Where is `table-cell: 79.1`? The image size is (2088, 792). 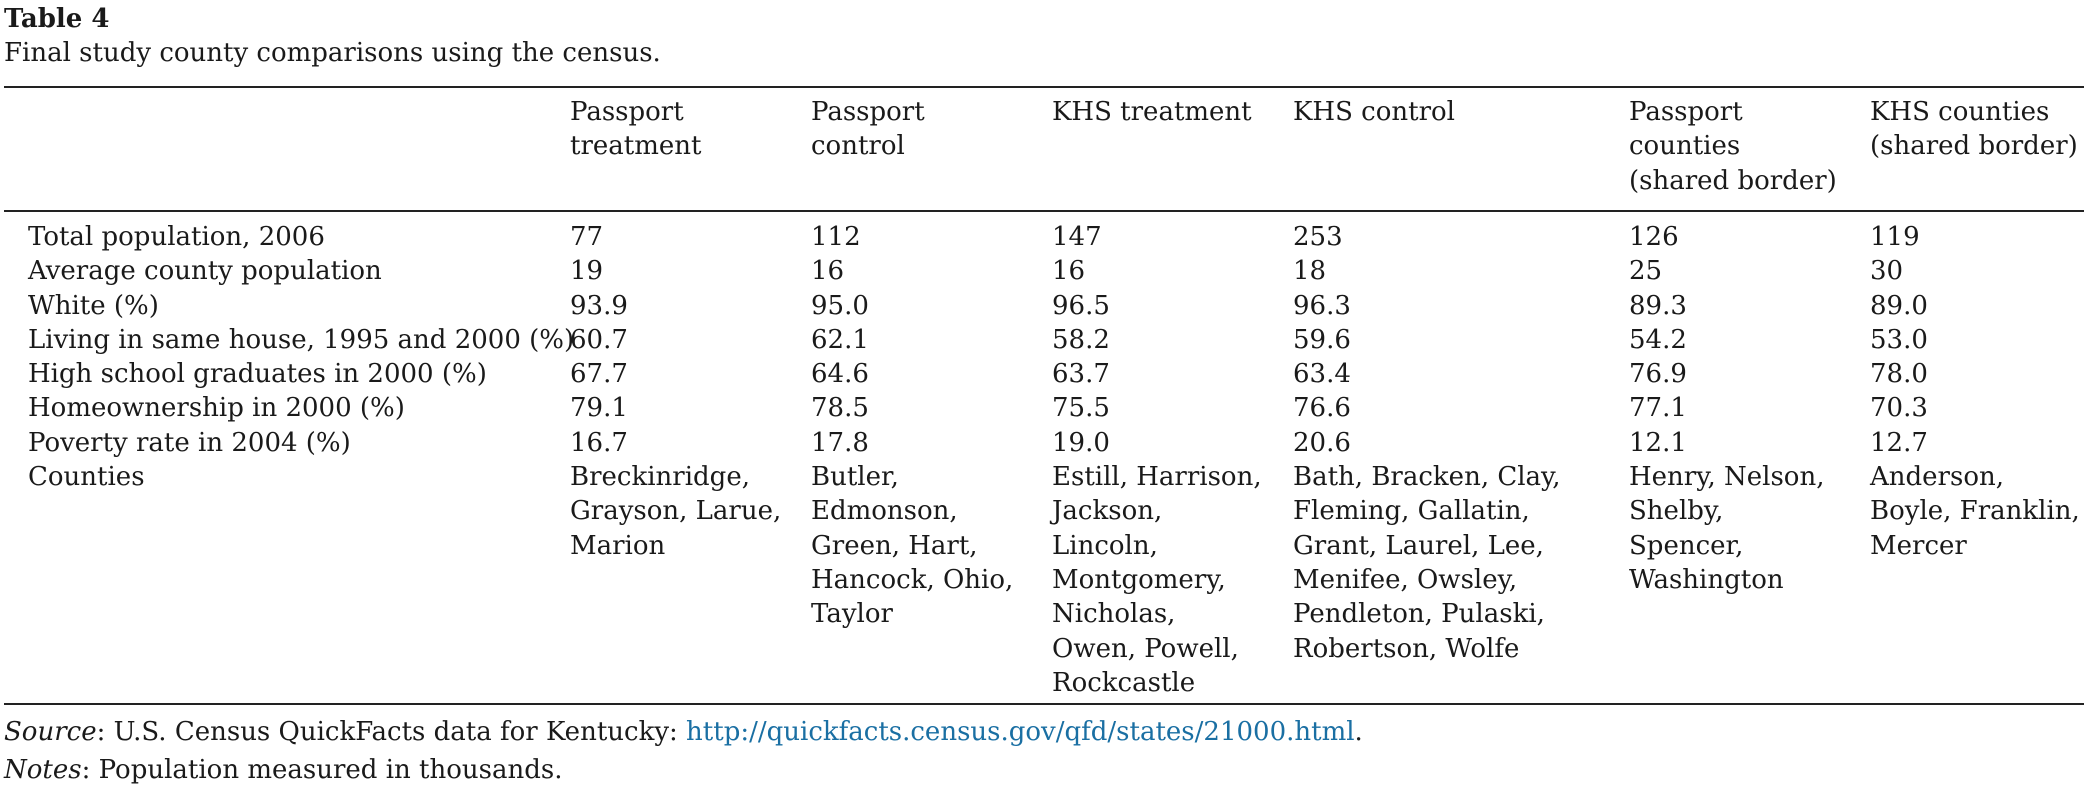 table-cell: 79.1 is located at coordinates (599, 408).